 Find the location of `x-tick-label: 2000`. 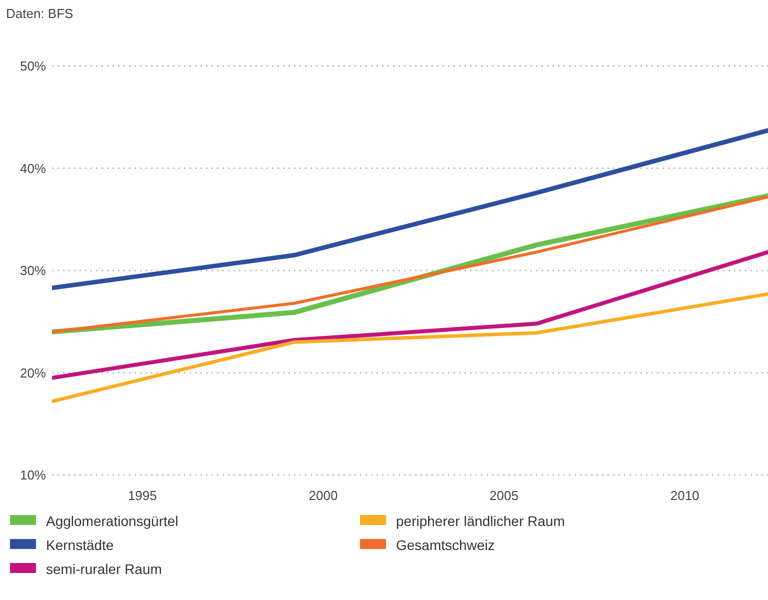

x-tick-label: 2000 is located at coordinates (323, 495).